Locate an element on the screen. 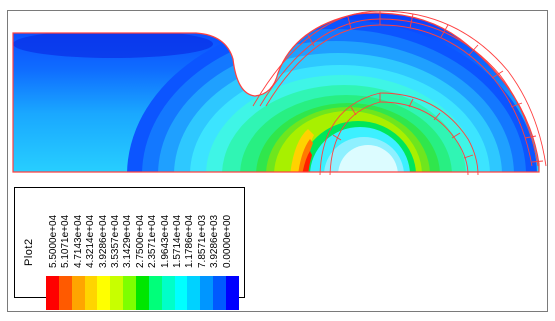 Image resolution: width=555 pixels, height=321 pixels. legend-level-label: 1.1786e+04 is located at coordinates (190, 241).